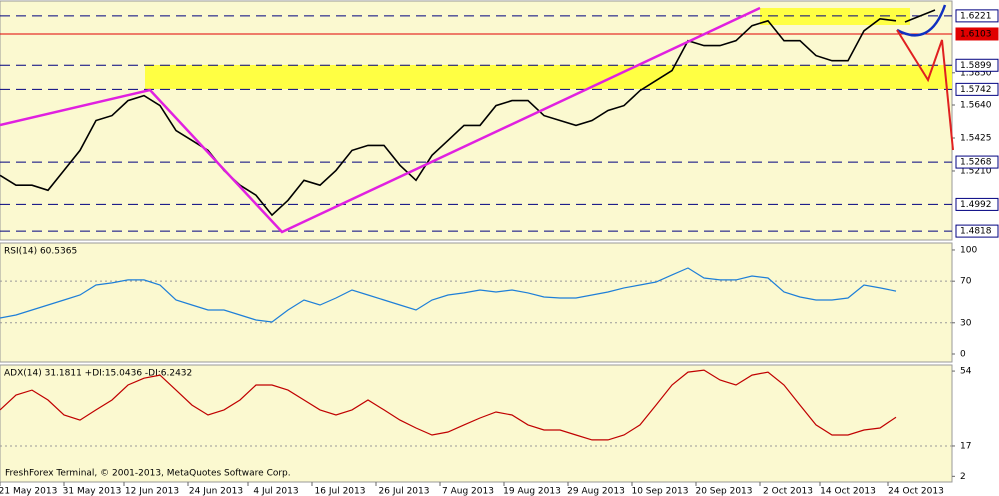  Describe the element at coordinates (848, 491) in the screenshot. I see `x-tick-label: 14 Oct 2013` at that location.